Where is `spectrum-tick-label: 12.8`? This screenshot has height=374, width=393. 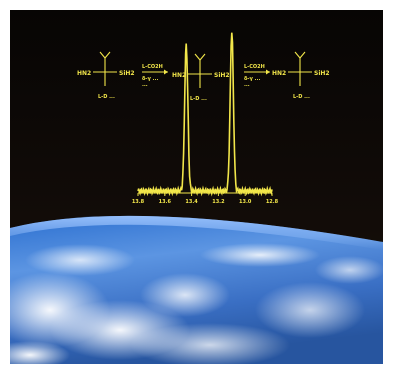
spectrum-tick-label: 12.8 is located at coordinates (272, 202).